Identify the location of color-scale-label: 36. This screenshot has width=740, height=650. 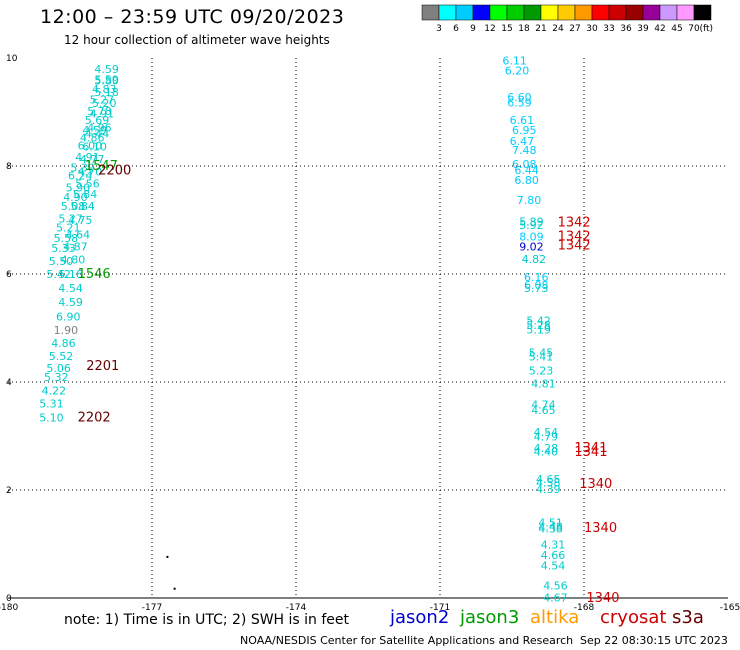
(626, 29).